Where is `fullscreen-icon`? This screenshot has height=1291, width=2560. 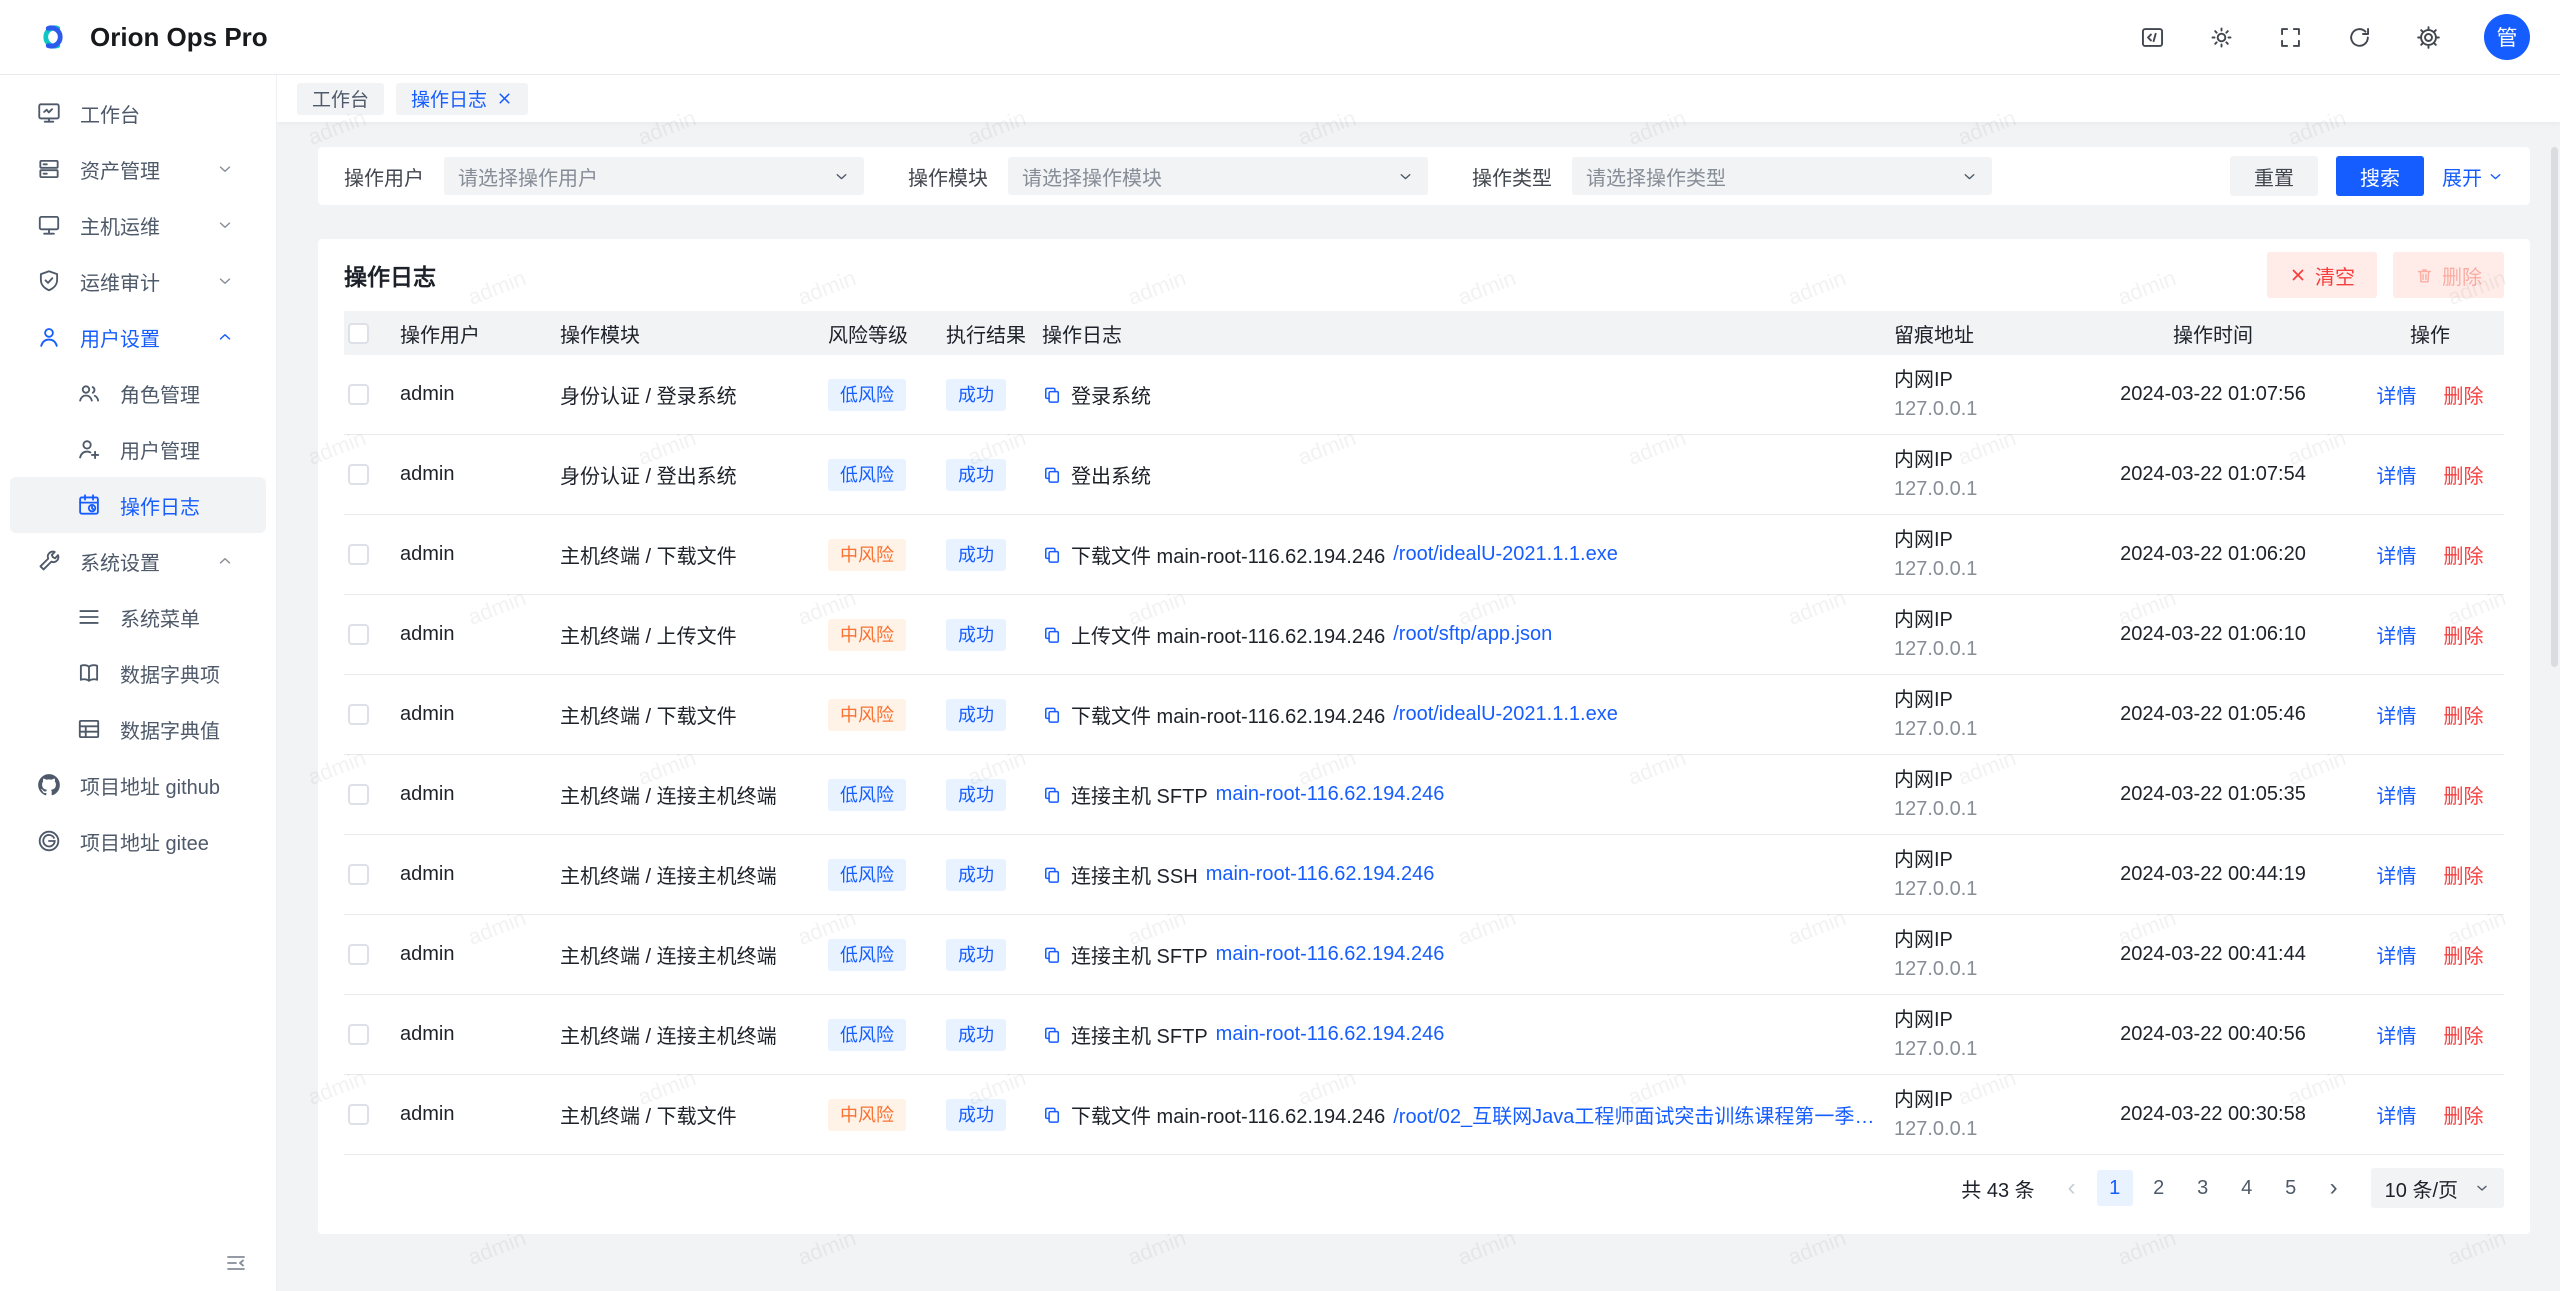 fullscreen-icon is located at coordinates (2290, 37).